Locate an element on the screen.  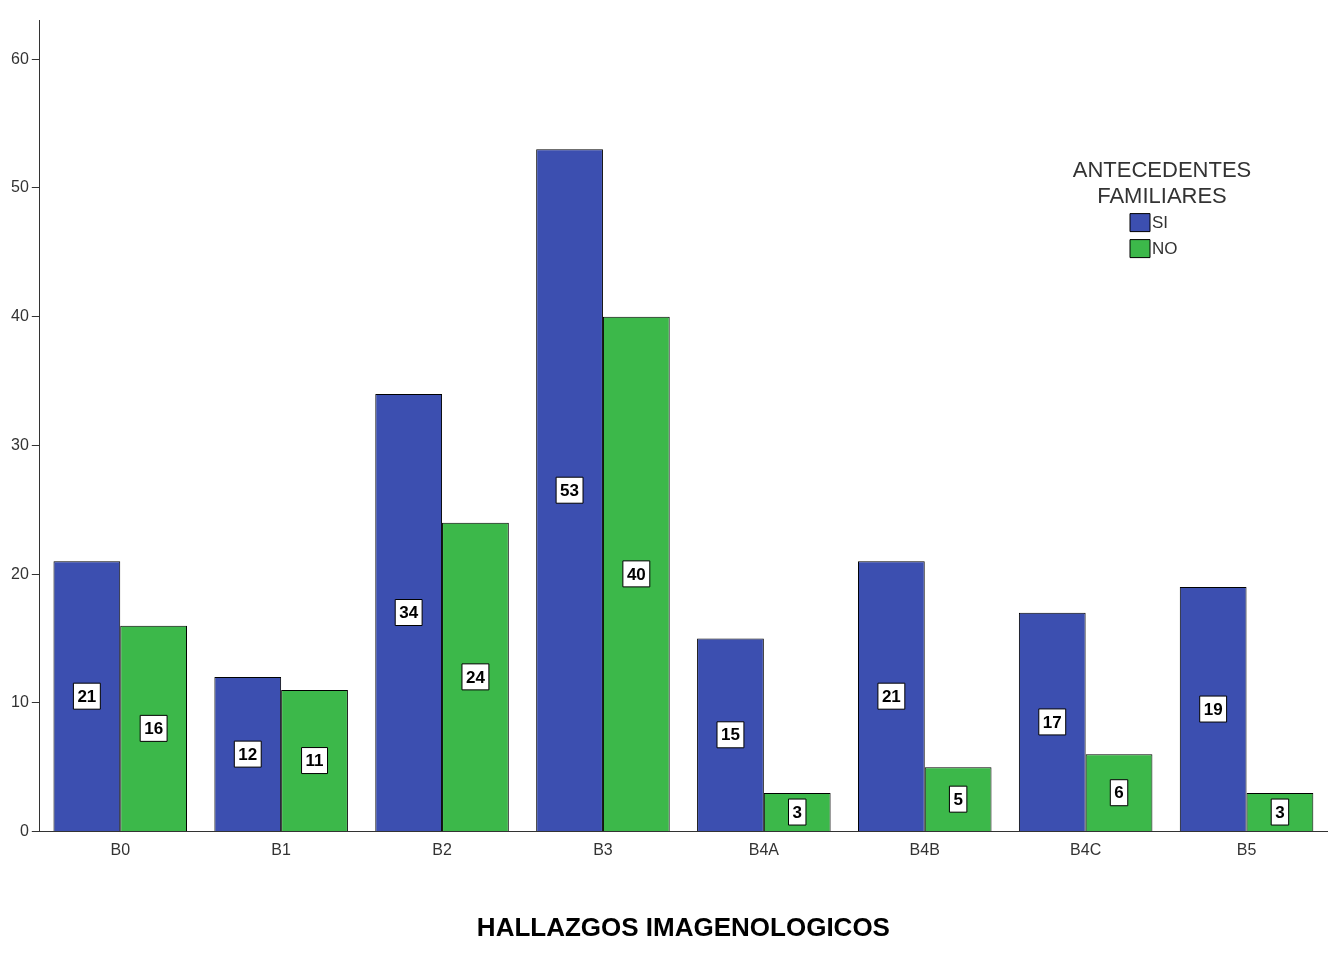
data-label: 17 is located at coordinates (1052, 722).